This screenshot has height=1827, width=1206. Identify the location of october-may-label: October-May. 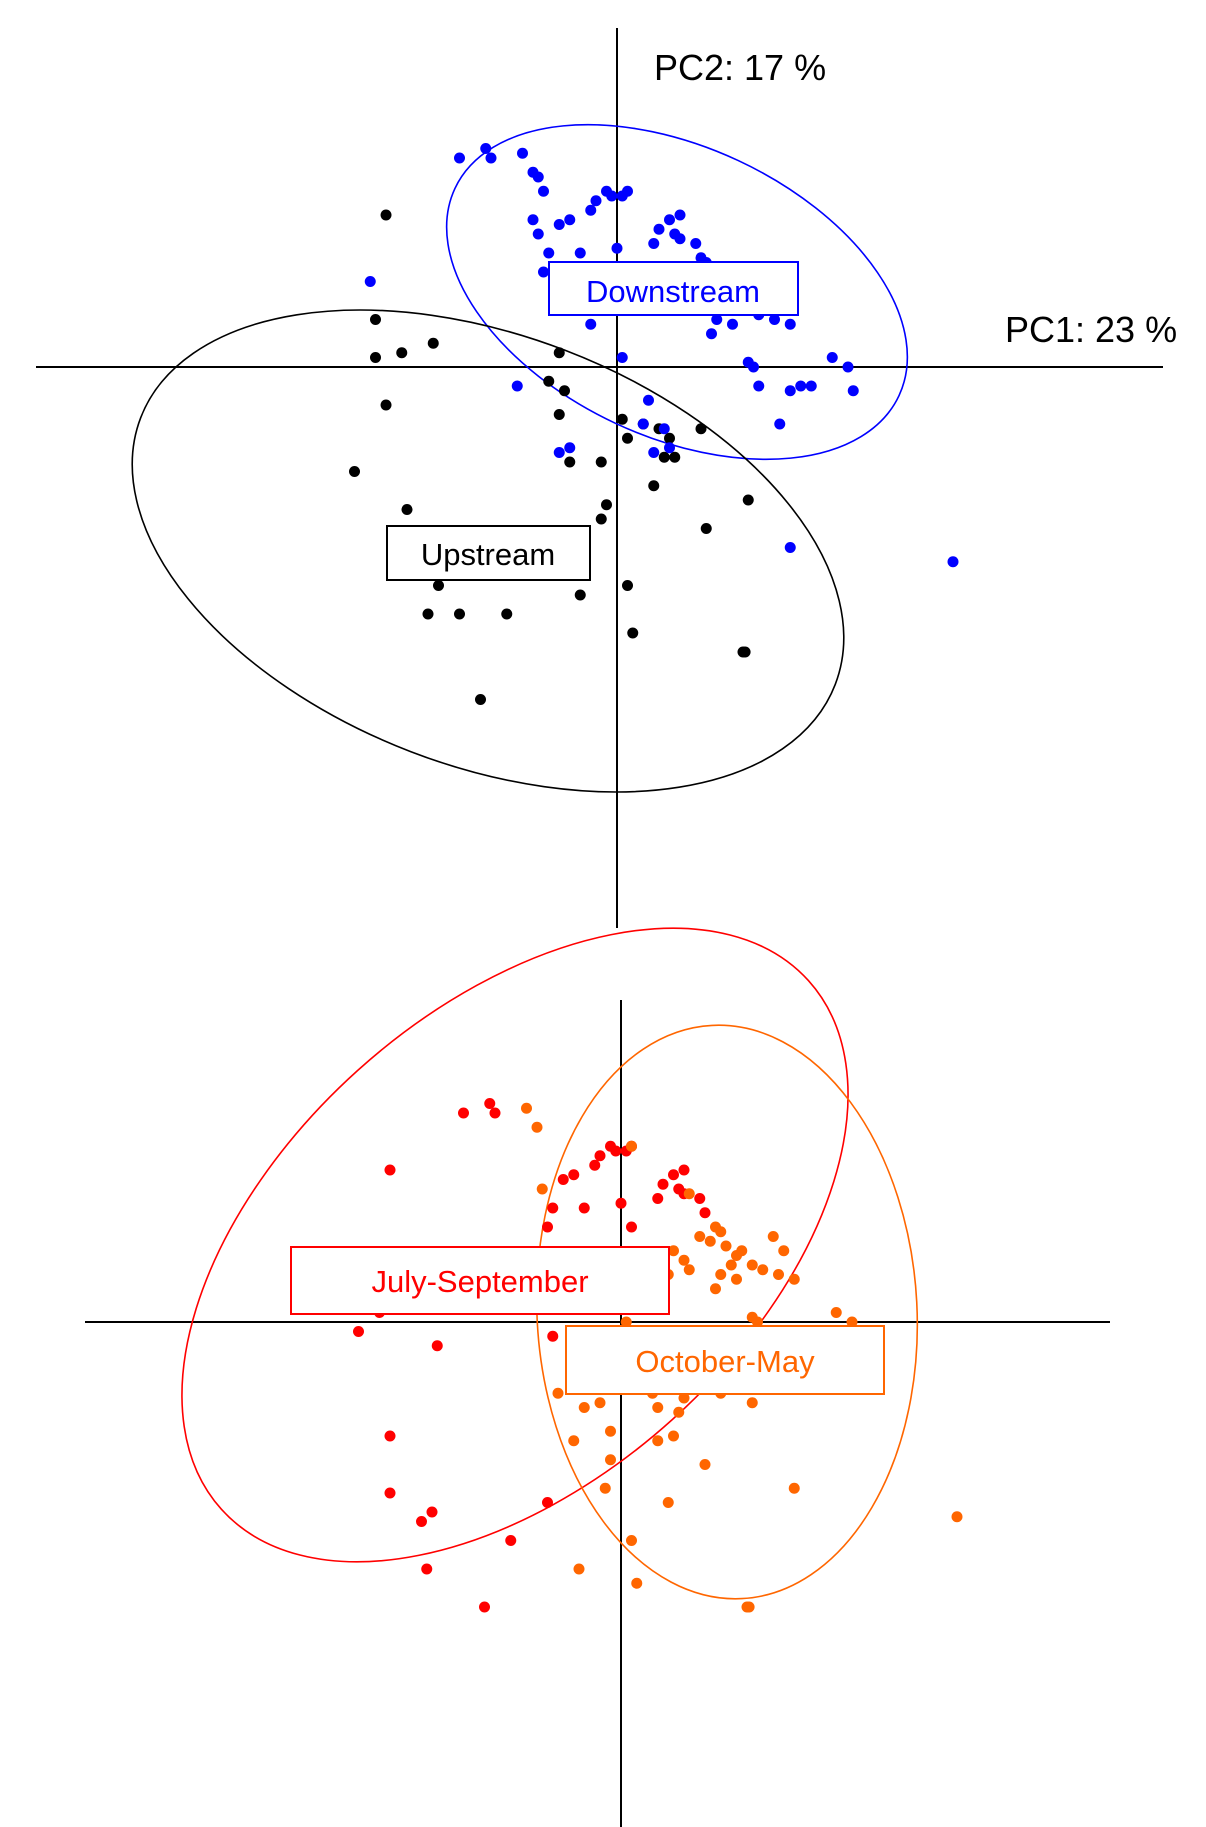
(725, 1361).